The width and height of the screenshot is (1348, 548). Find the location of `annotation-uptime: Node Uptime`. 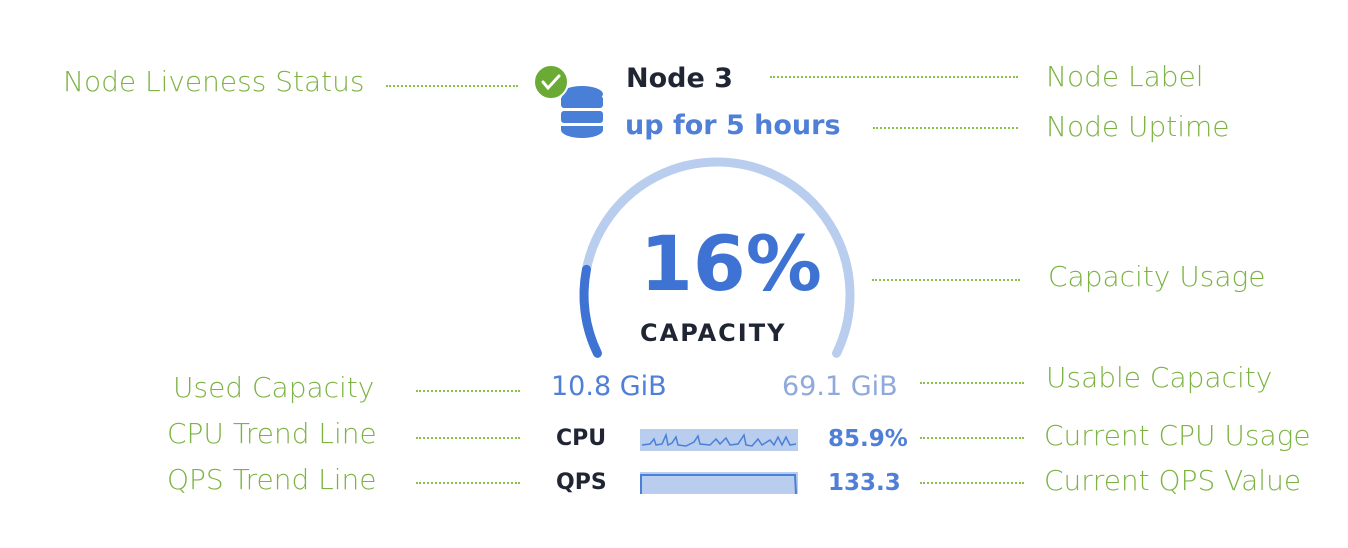

annotation-uptime: Node Uptime is located at coordinates (1138, 126).